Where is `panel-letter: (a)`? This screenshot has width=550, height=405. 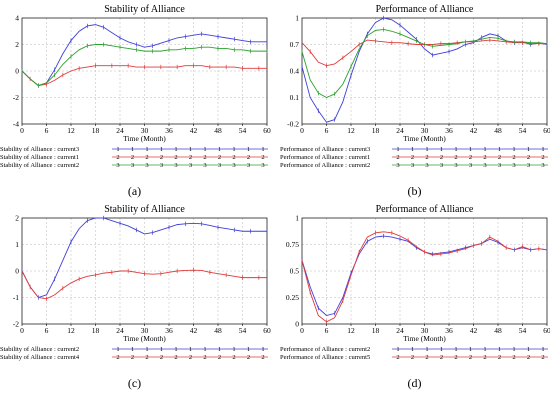 panel-letter: (a) is located at coordinates (134, 191).